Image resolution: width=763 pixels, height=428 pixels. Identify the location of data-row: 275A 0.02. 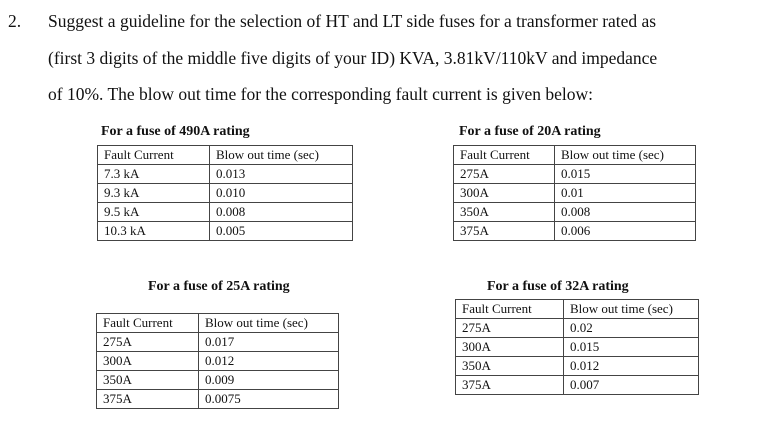
(577, 328).